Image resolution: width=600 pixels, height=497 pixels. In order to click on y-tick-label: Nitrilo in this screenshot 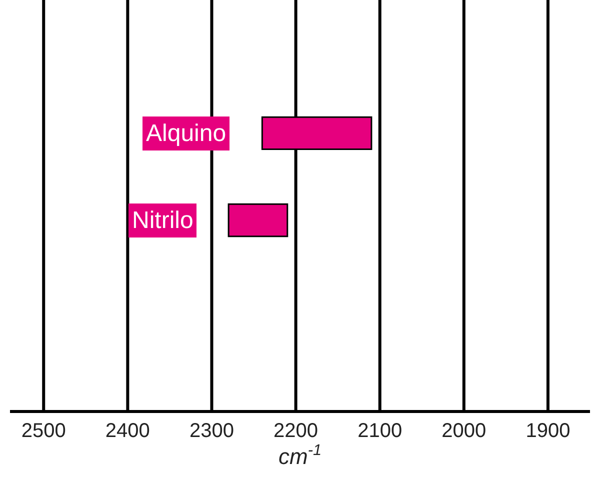, I will do `click(163, 220)`.